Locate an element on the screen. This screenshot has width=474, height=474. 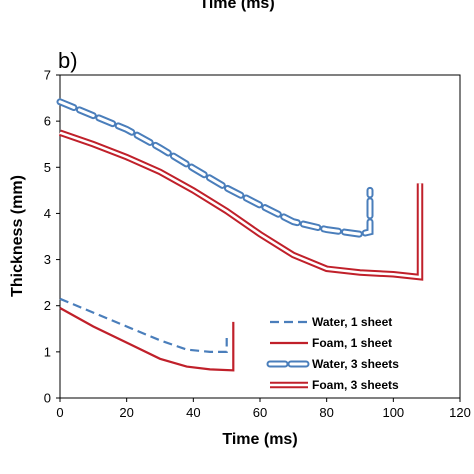
legend-item: Foam, 1 sheet is located at coordinates (331, 343).